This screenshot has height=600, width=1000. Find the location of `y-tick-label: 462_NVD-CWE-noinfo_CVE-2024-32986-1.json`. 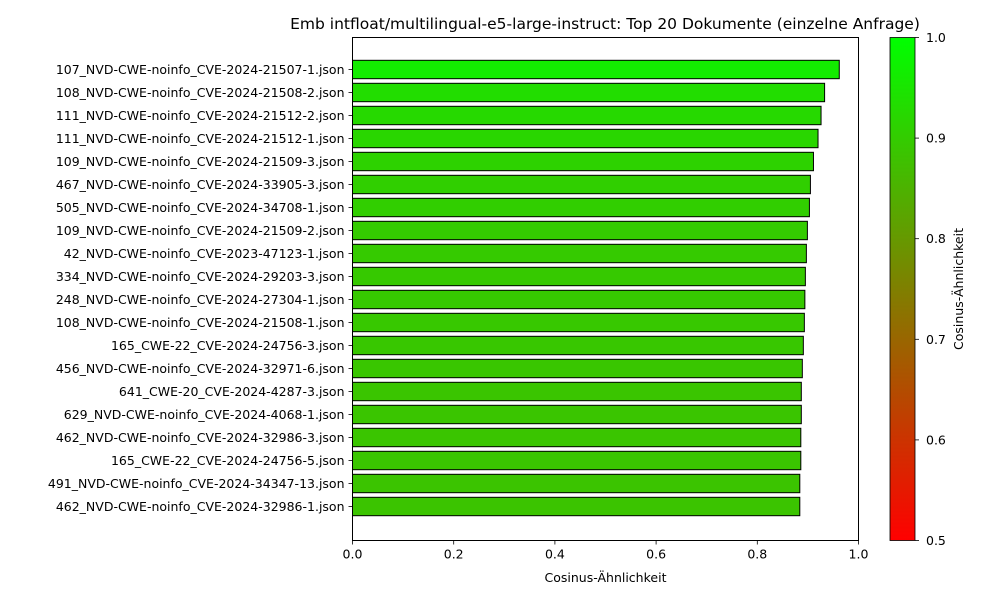

y-tick-label: 462_NVD-CWE-noinfo_CVE-2024-32986-1.json is located at coordinates (200, 506).